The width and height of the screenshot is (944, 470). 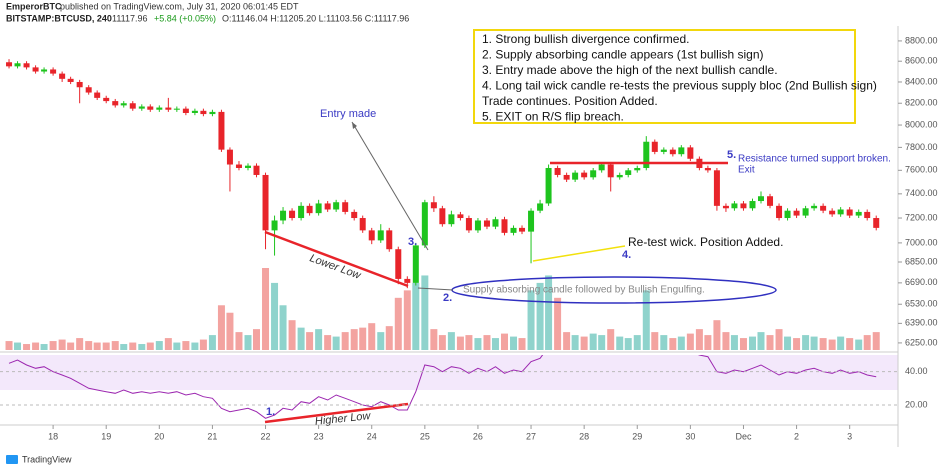 What do you see at coordinates (478, 436) in the screenshot?
I see `x-tick-label: 26` at bounding box center [478, 436].